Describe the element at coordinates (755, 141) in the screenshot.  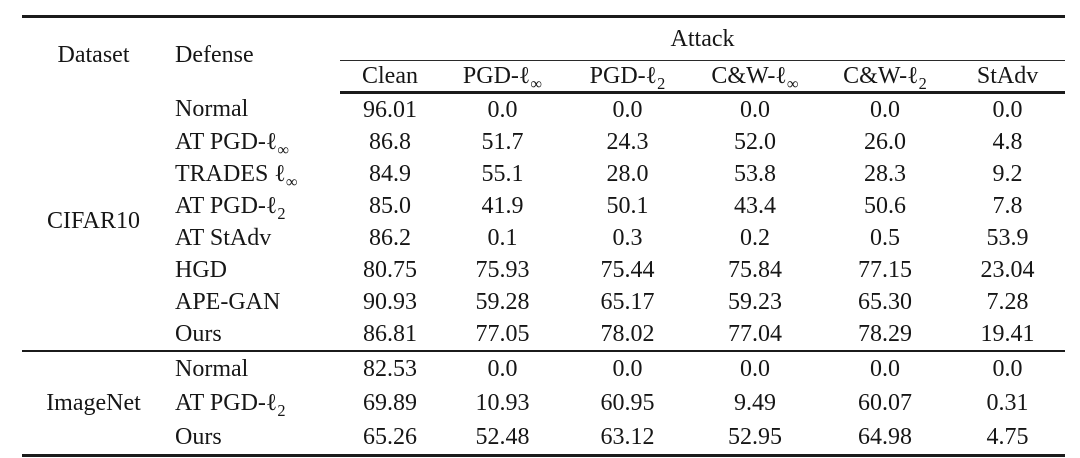
I see `value-cell: 52.0` at that location.